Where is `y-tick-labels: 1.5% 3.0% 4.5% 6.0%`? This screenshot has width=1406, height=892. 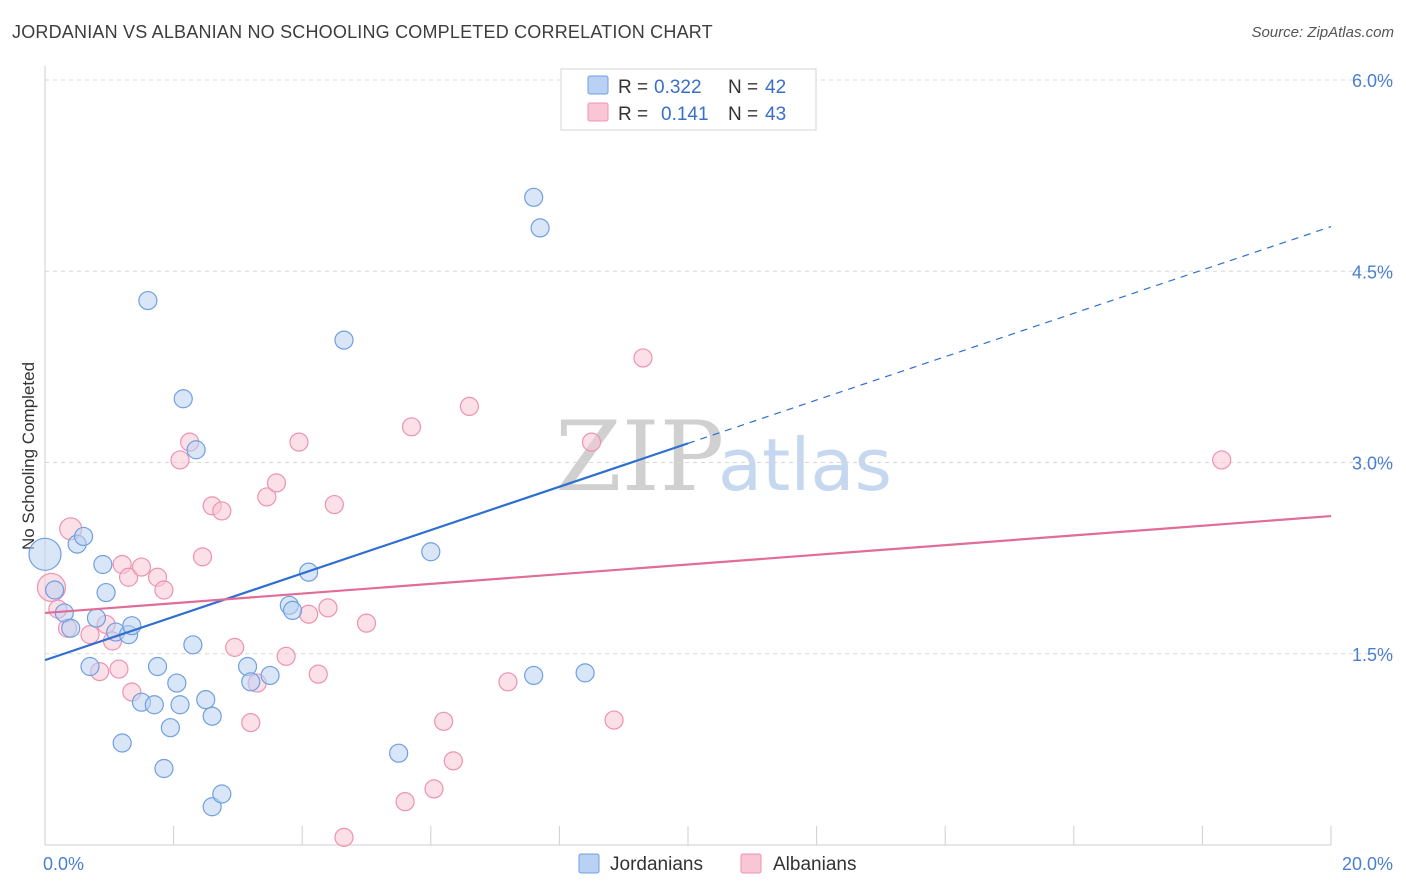
y-tick-labels: 1.5% 3.0% 4.5% 6.0% is located at coordinates (1372, 368).